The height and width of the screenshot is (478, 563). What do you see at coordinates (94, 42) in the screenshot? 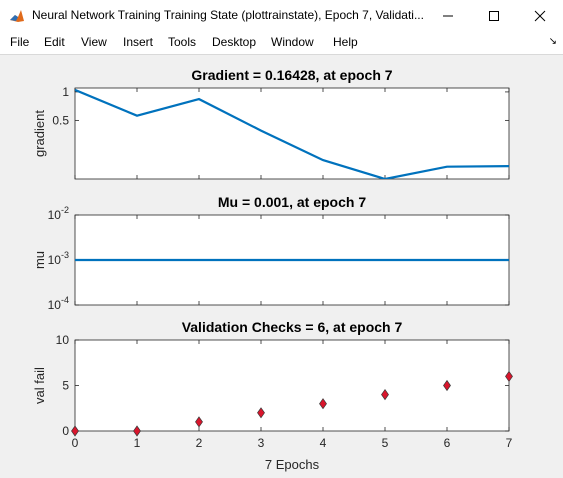
I see `menu-view: View` at bounding box center [94, 42].